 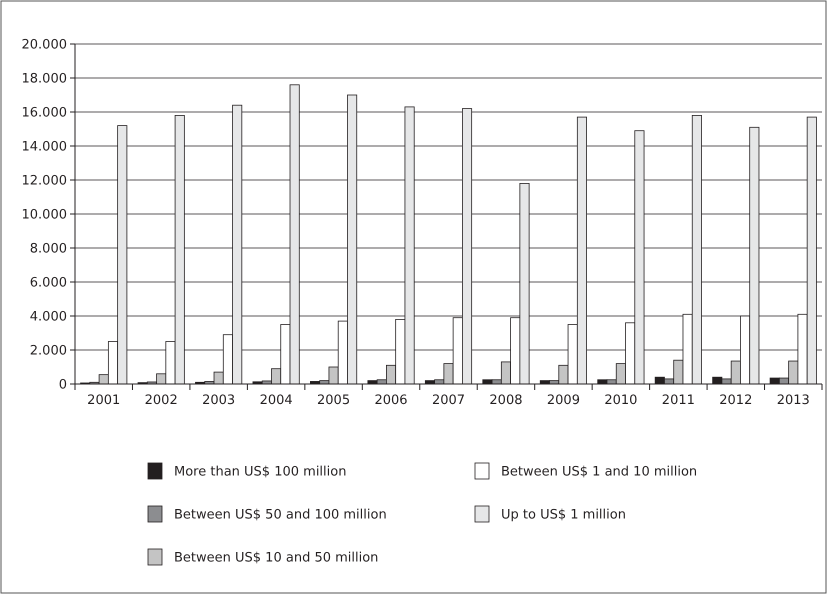 What do you see at coordinates (391, 400) in the screenshot?
I see `x-tick-label: 2006` at bounding box center [391, 400].